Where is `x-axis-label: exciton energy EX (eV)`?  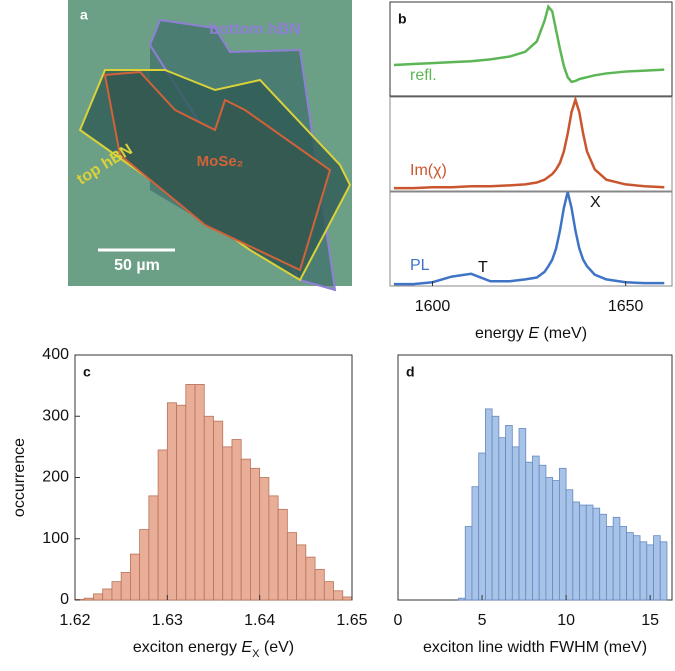
x-axis-label: exciton energy EX (eV) is located at coordinates (213, 649).